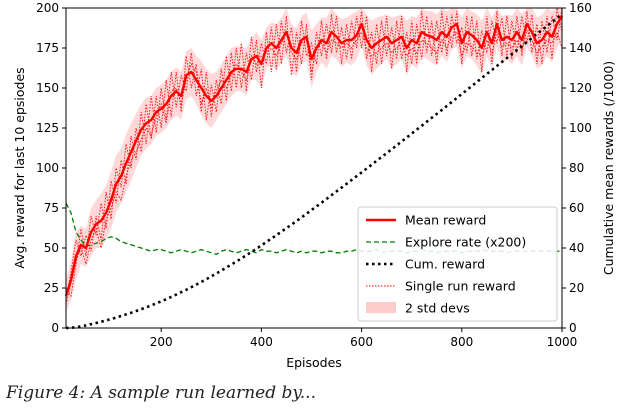 The width and height of the screenshot is (620, 408). I want to click on legend-box, so click(457, 264).